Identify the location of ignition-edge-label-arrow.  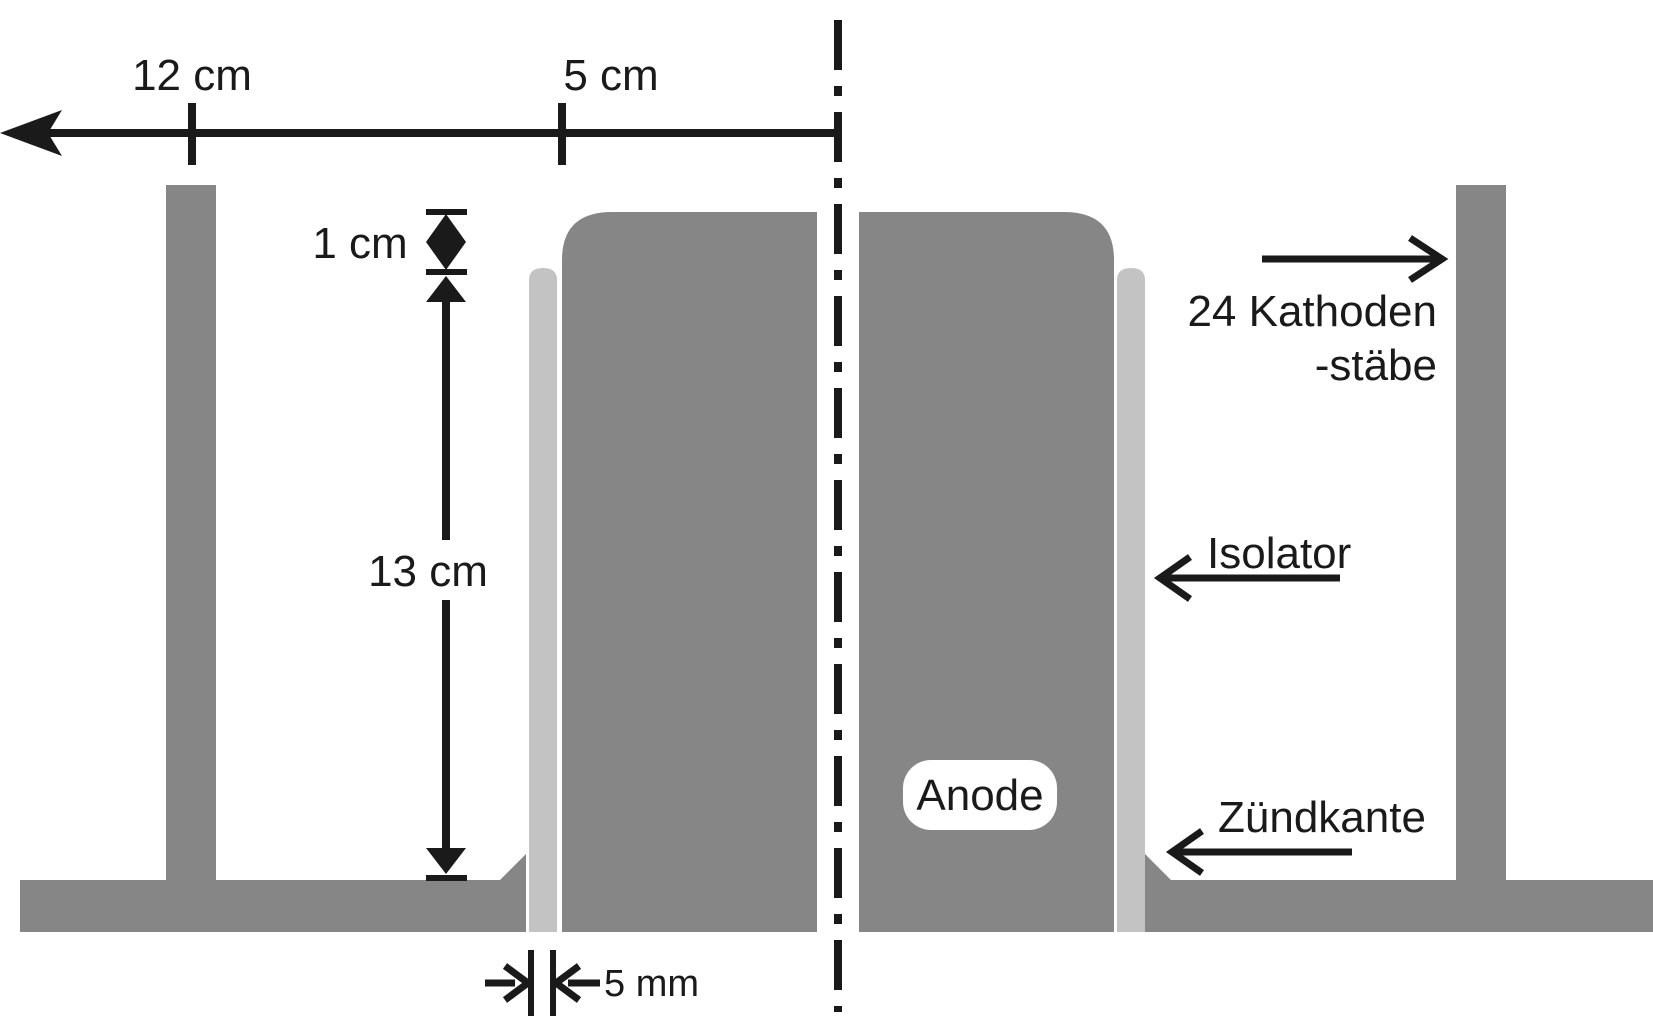
(1258, 852).